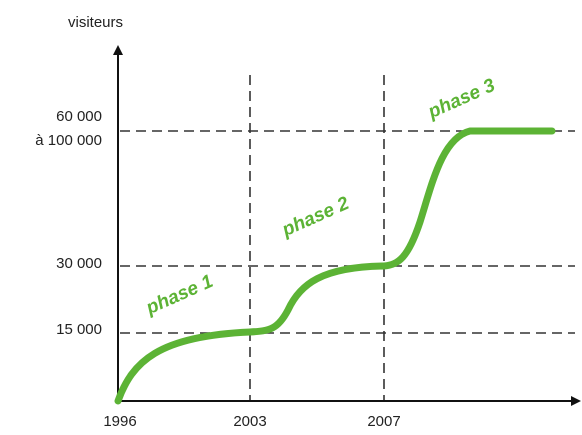 The height and width of the screenshot is (435, 582). Describe the element at coordinates (79, 263) in the screenshot. I see `y-tick-label-30000: 30 000` at that location.